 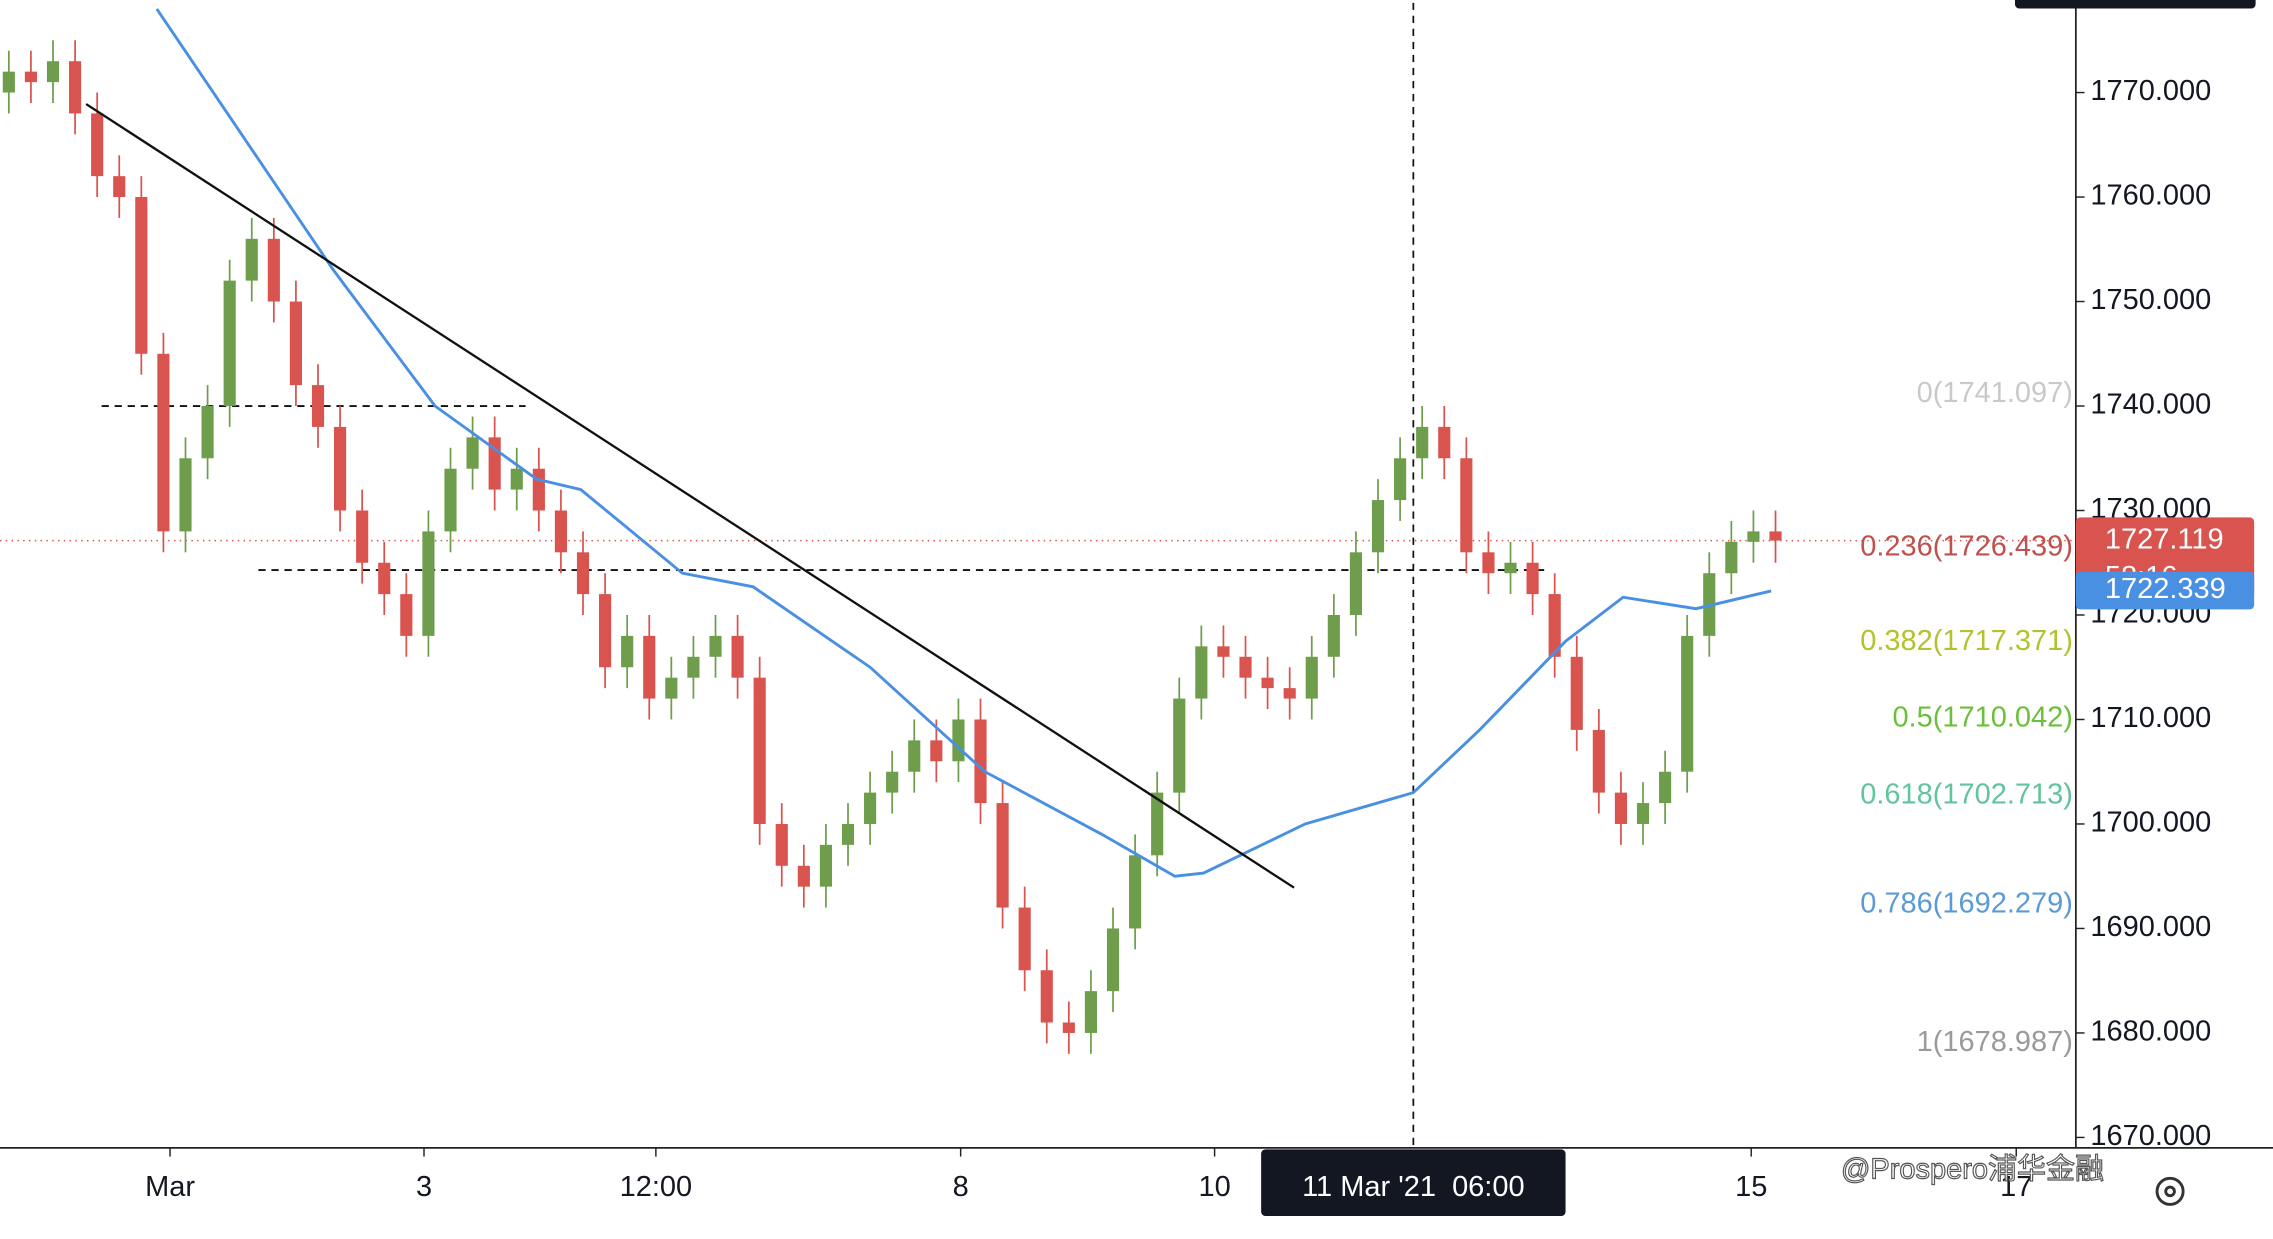 I want to click on y-tick-label: 1670.000, so click(x=2150, y=1136).